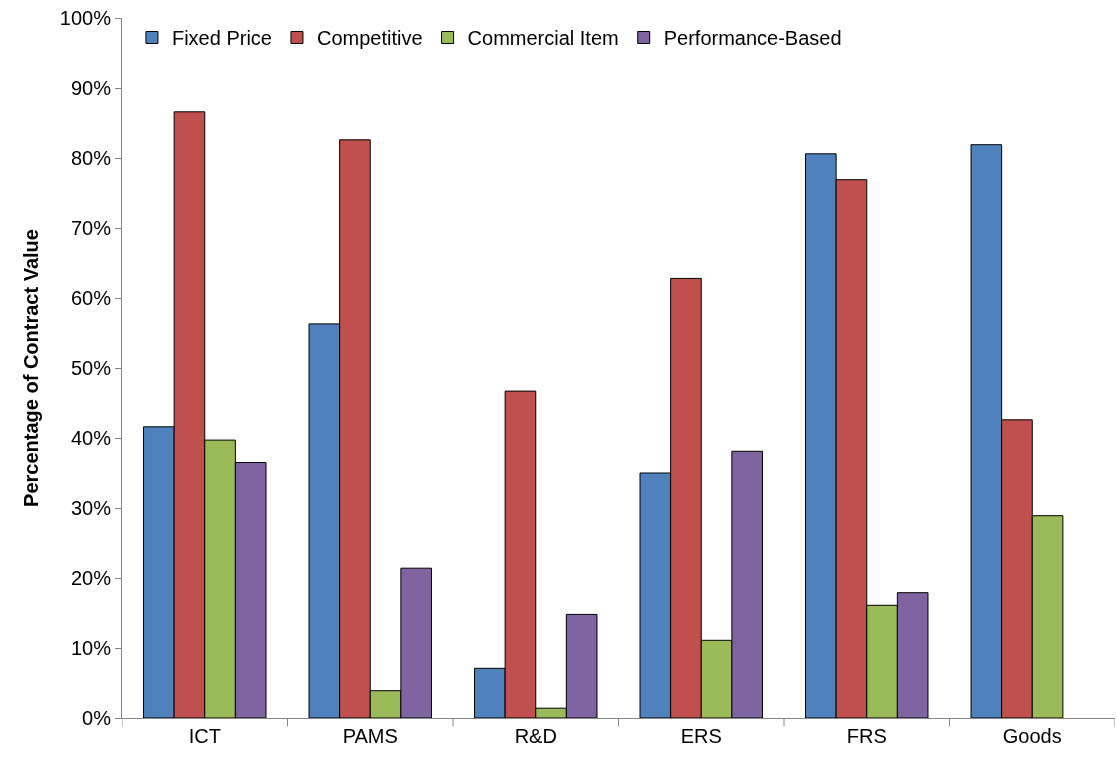 The height and width of the screenshot is (765, 1117). What do you see at coordinates (91, 298) in the screenshot?
I see `y-tick-label: 60%` at bounding box center [91, 298].